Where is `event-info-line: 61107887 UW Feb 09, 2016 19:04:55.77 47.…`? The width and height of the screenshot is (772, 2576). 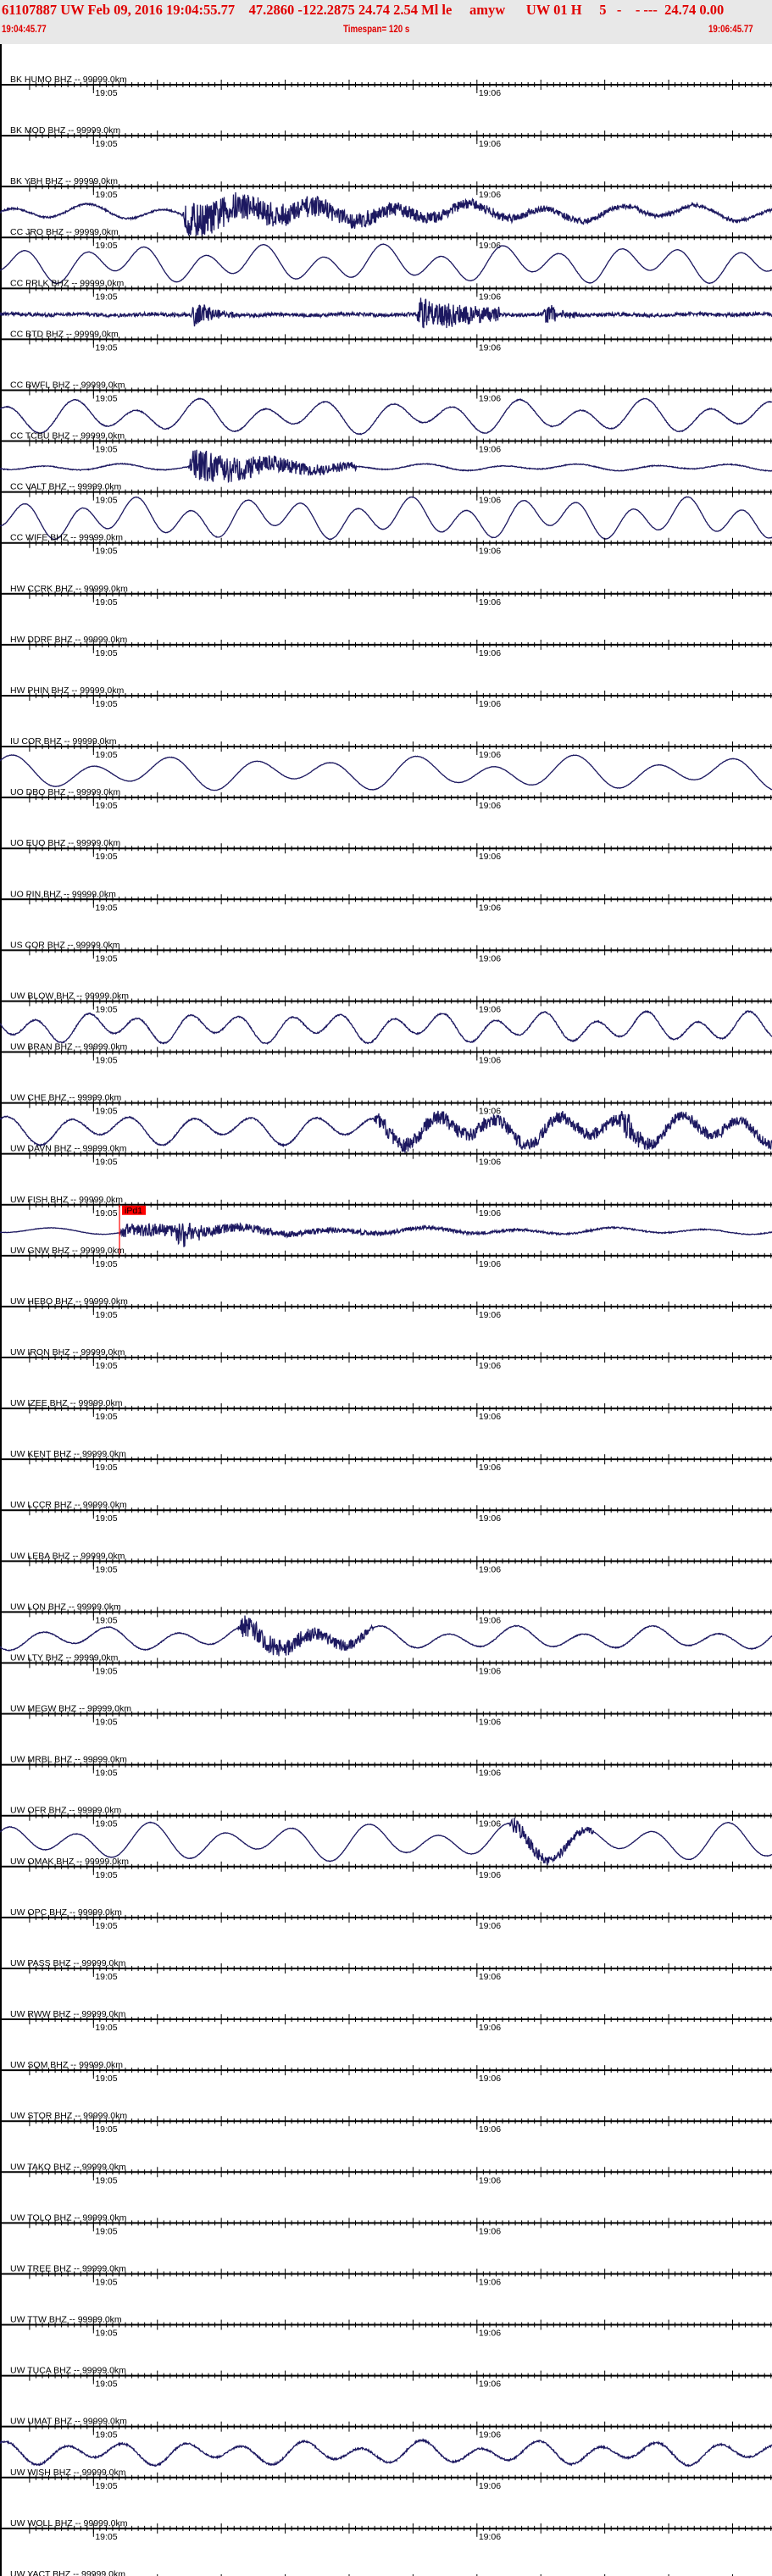 event-info-line: 61107887 UW Feb 09, 2016 19:04:55.77 47.… is located at coordinates (363, 10).